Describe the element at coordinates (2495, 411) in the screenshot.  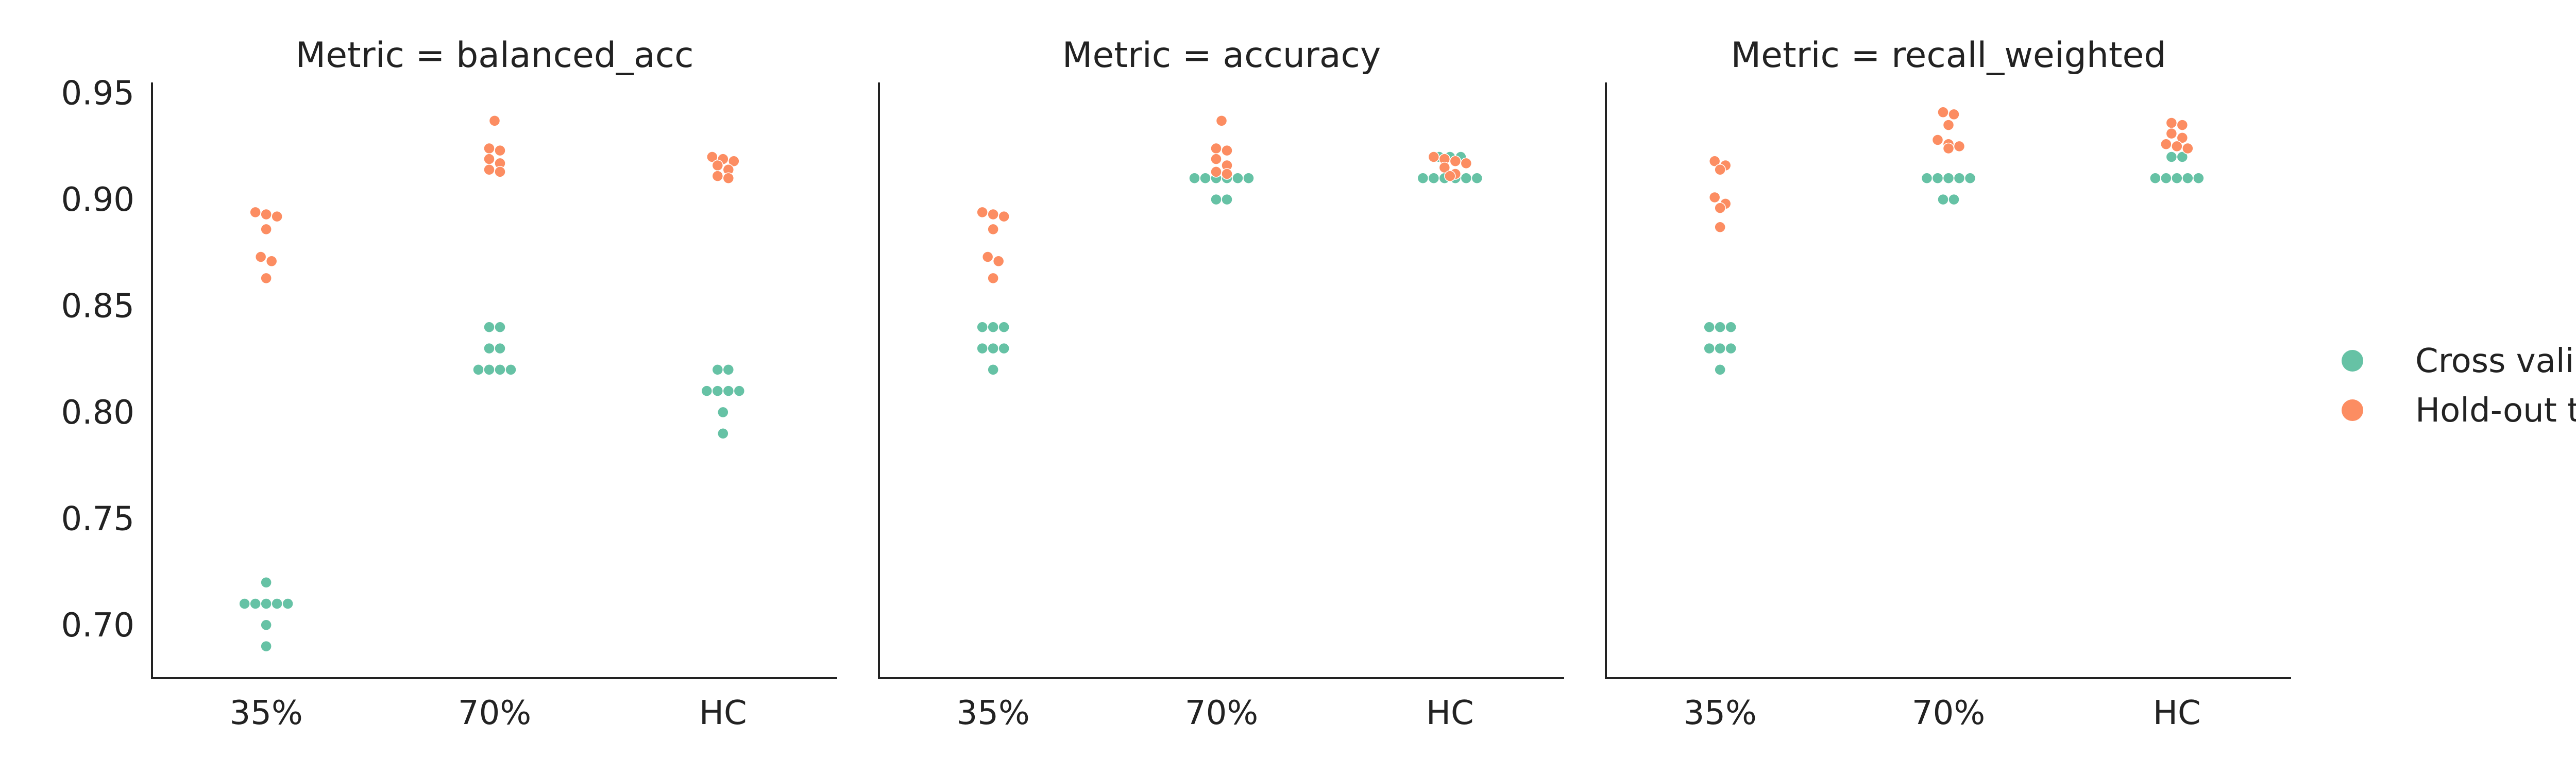
I see `legend-label-hold-out-test: Hold-out test` at that location.